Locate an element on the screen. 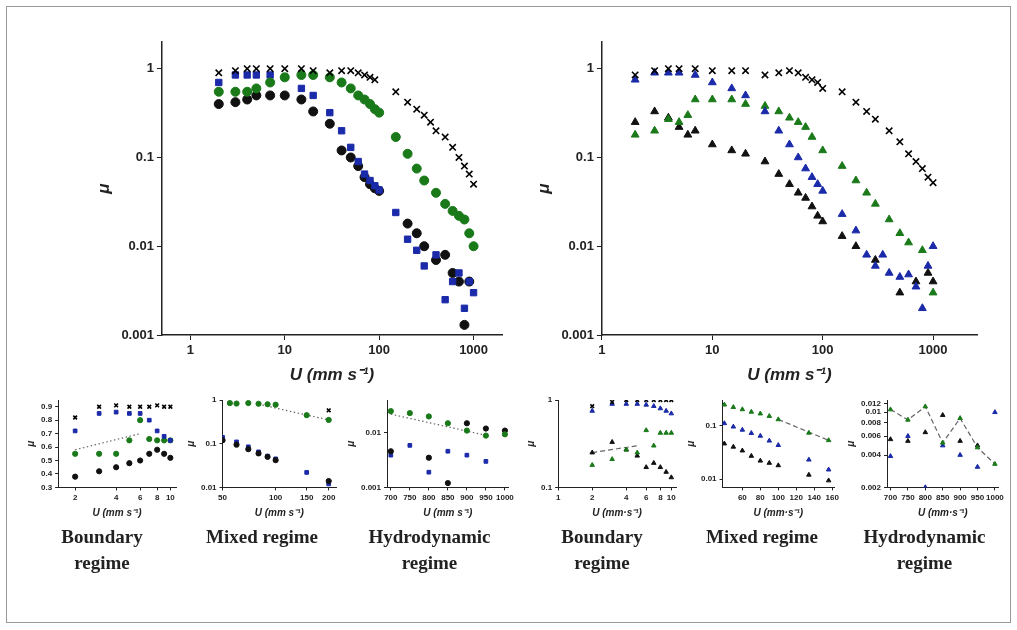 Image resolution: width=1017 pixels, height=630 pixels. y-tick-label: 0.8 is located at coordinates (47, 420).